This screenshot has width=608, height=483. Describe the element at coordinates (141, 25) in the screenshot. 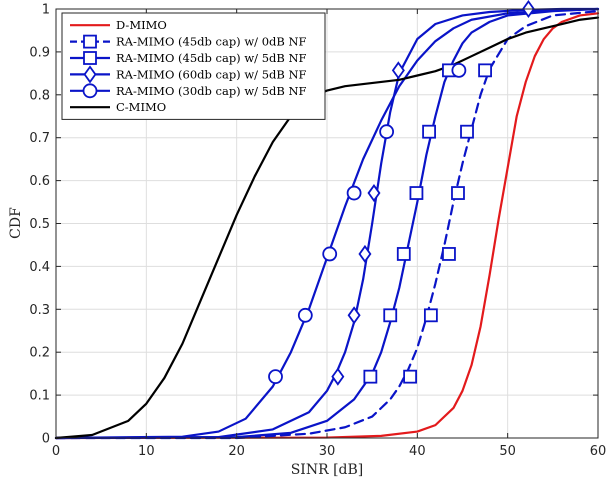

I see `legend-label-0: D-MIMO` at that location.